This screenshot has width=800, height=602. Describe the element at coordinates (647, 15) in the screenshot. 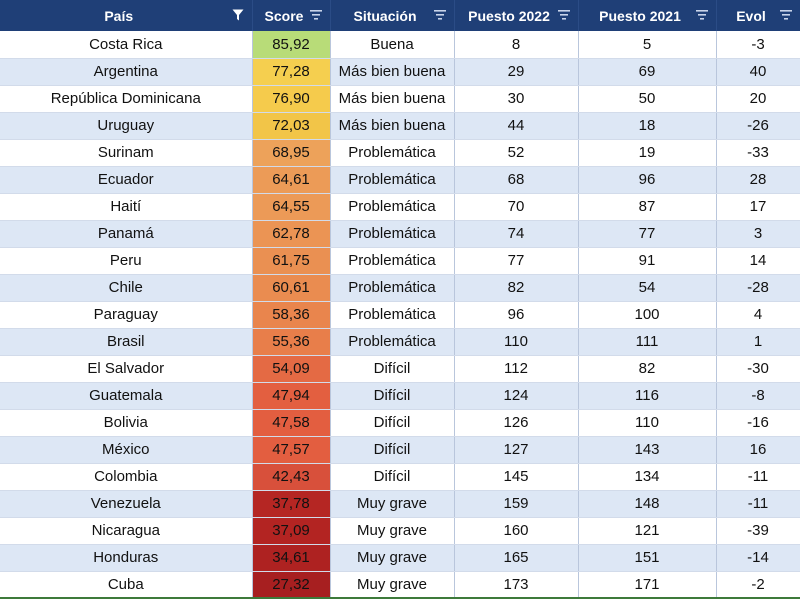

I see `header-puesto-2021: Puesto 2021` at that location.